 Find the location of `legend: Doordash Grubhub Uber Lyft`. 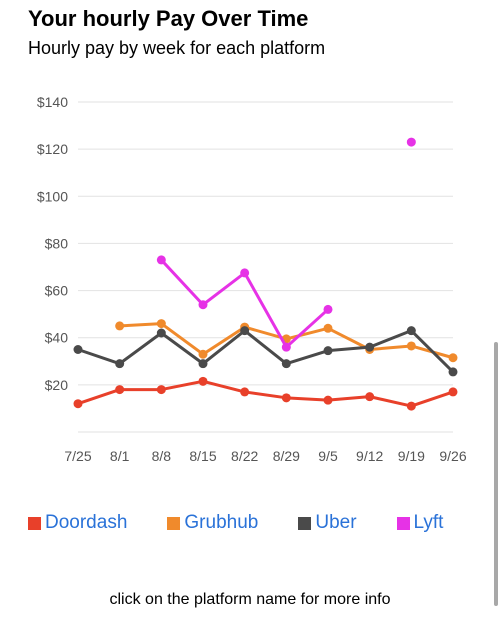

legend: Doordash Grubhub Uber Lyft is located at coordinates (258, 523).